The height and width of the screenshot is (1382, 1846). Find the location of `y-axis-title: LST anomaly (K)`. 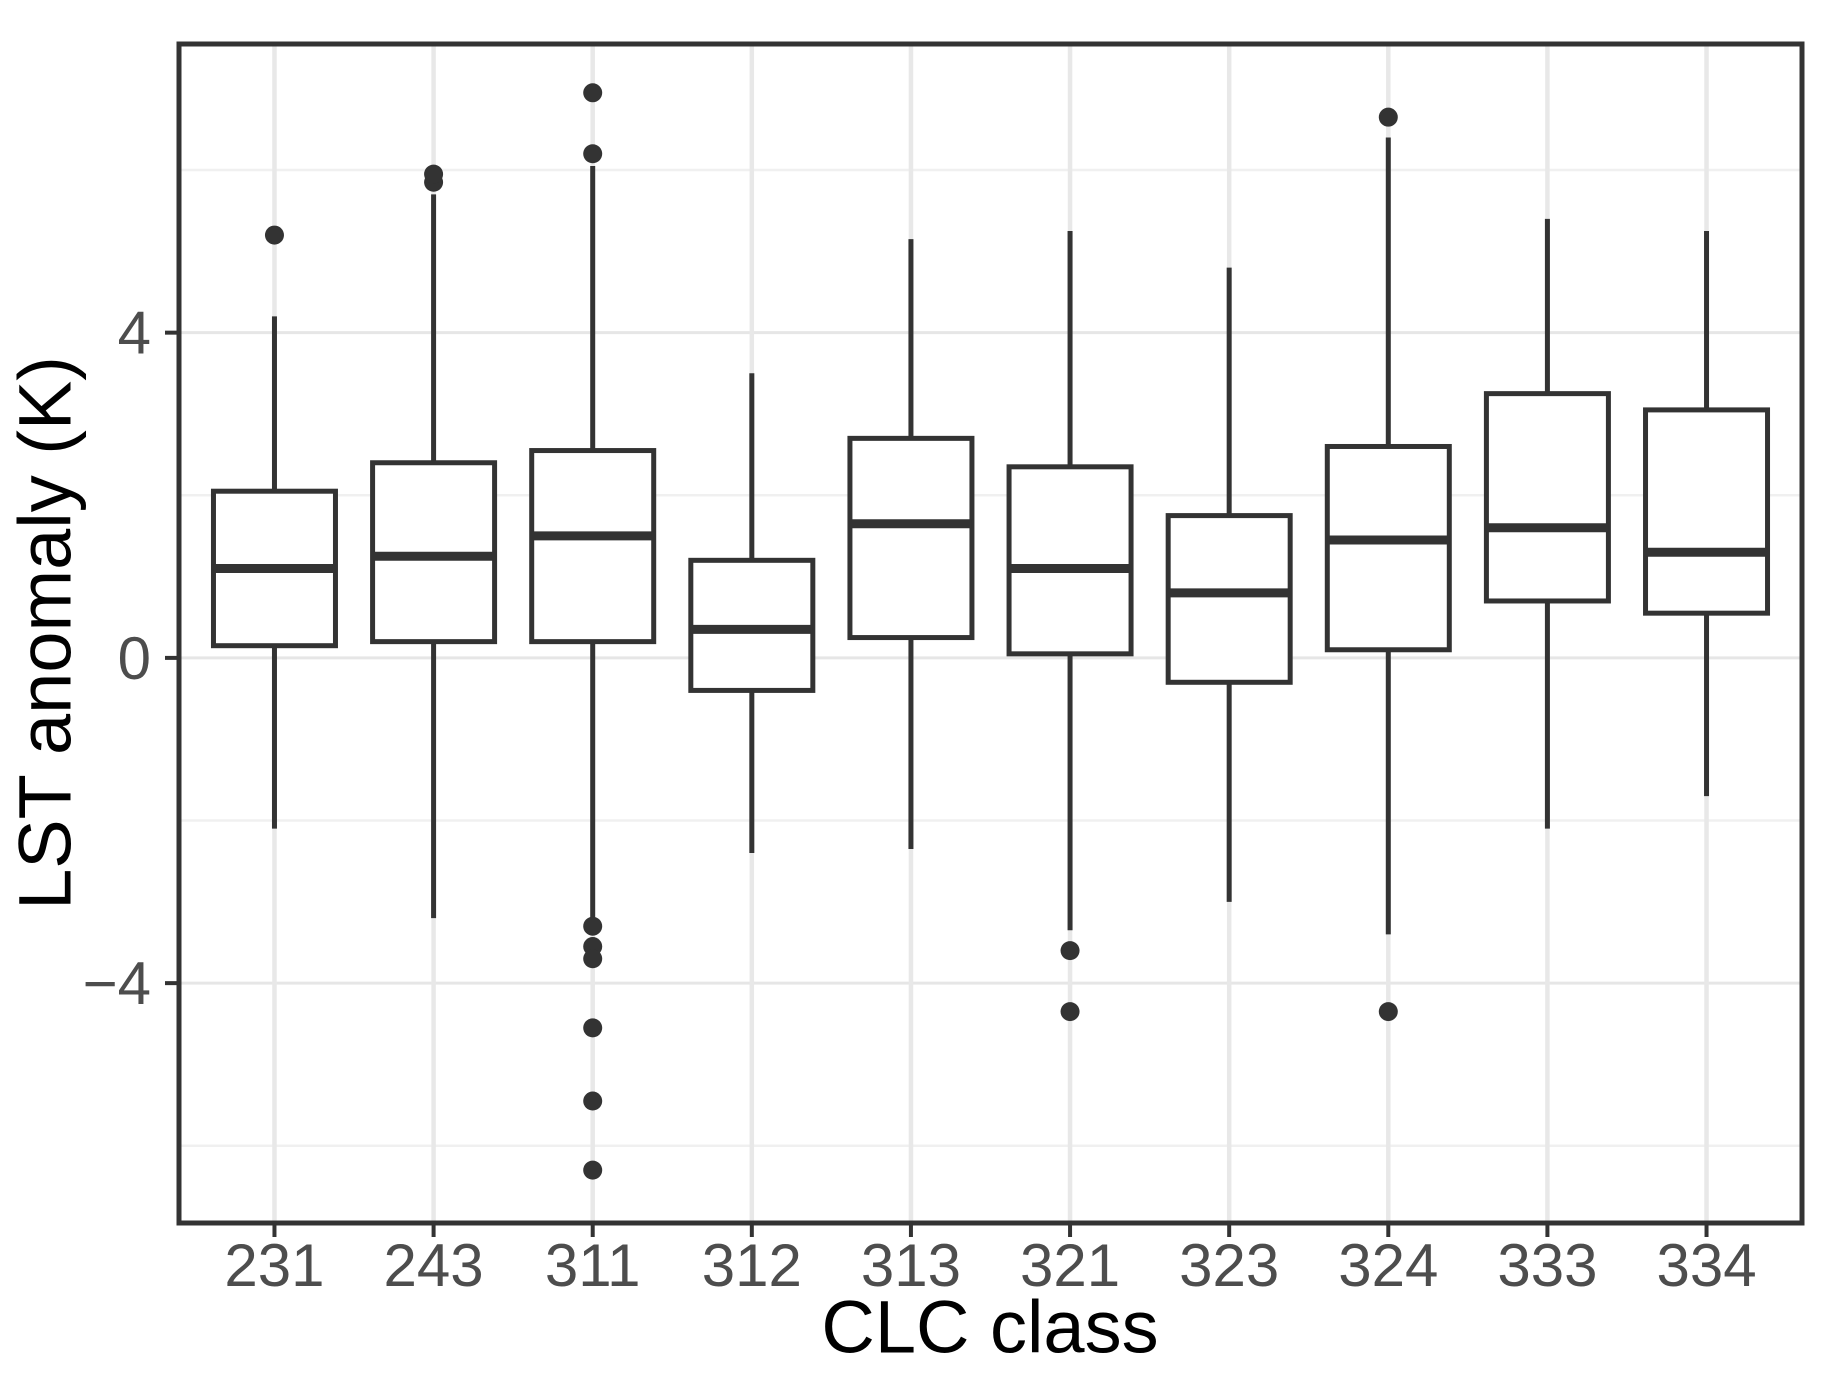

y-axis-title: LST anomaly (K) is located at coordinates (45, 633).